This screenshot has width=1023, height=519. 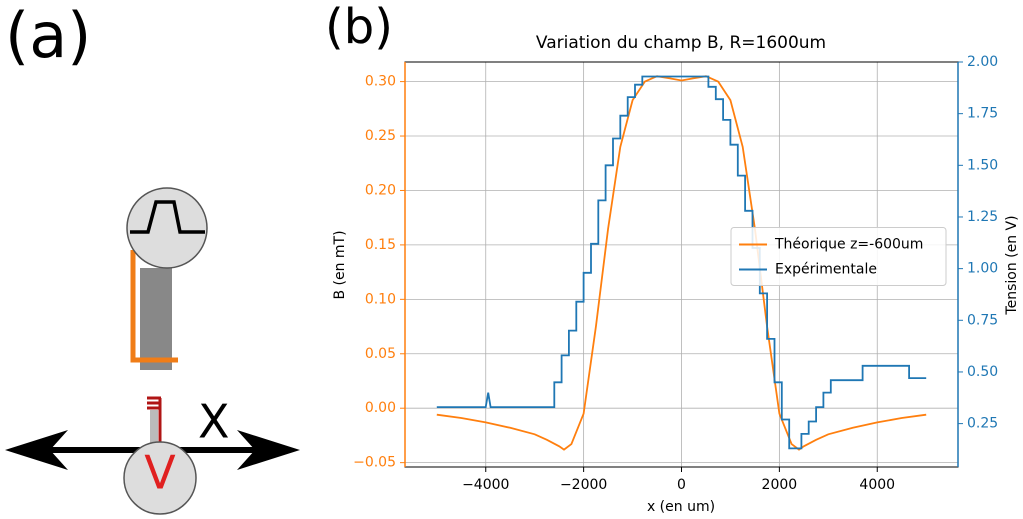 I want to click on probe-body, so click(x=156, y=319).